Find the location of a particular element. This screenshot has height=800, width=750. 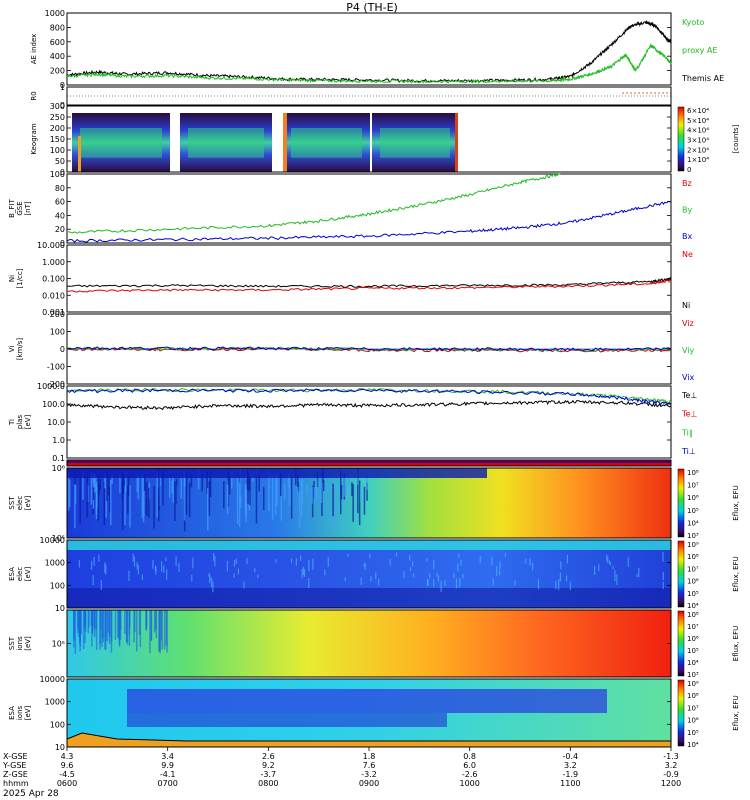

legend-ni-entry: Ne is located at coordinates (687, 254).